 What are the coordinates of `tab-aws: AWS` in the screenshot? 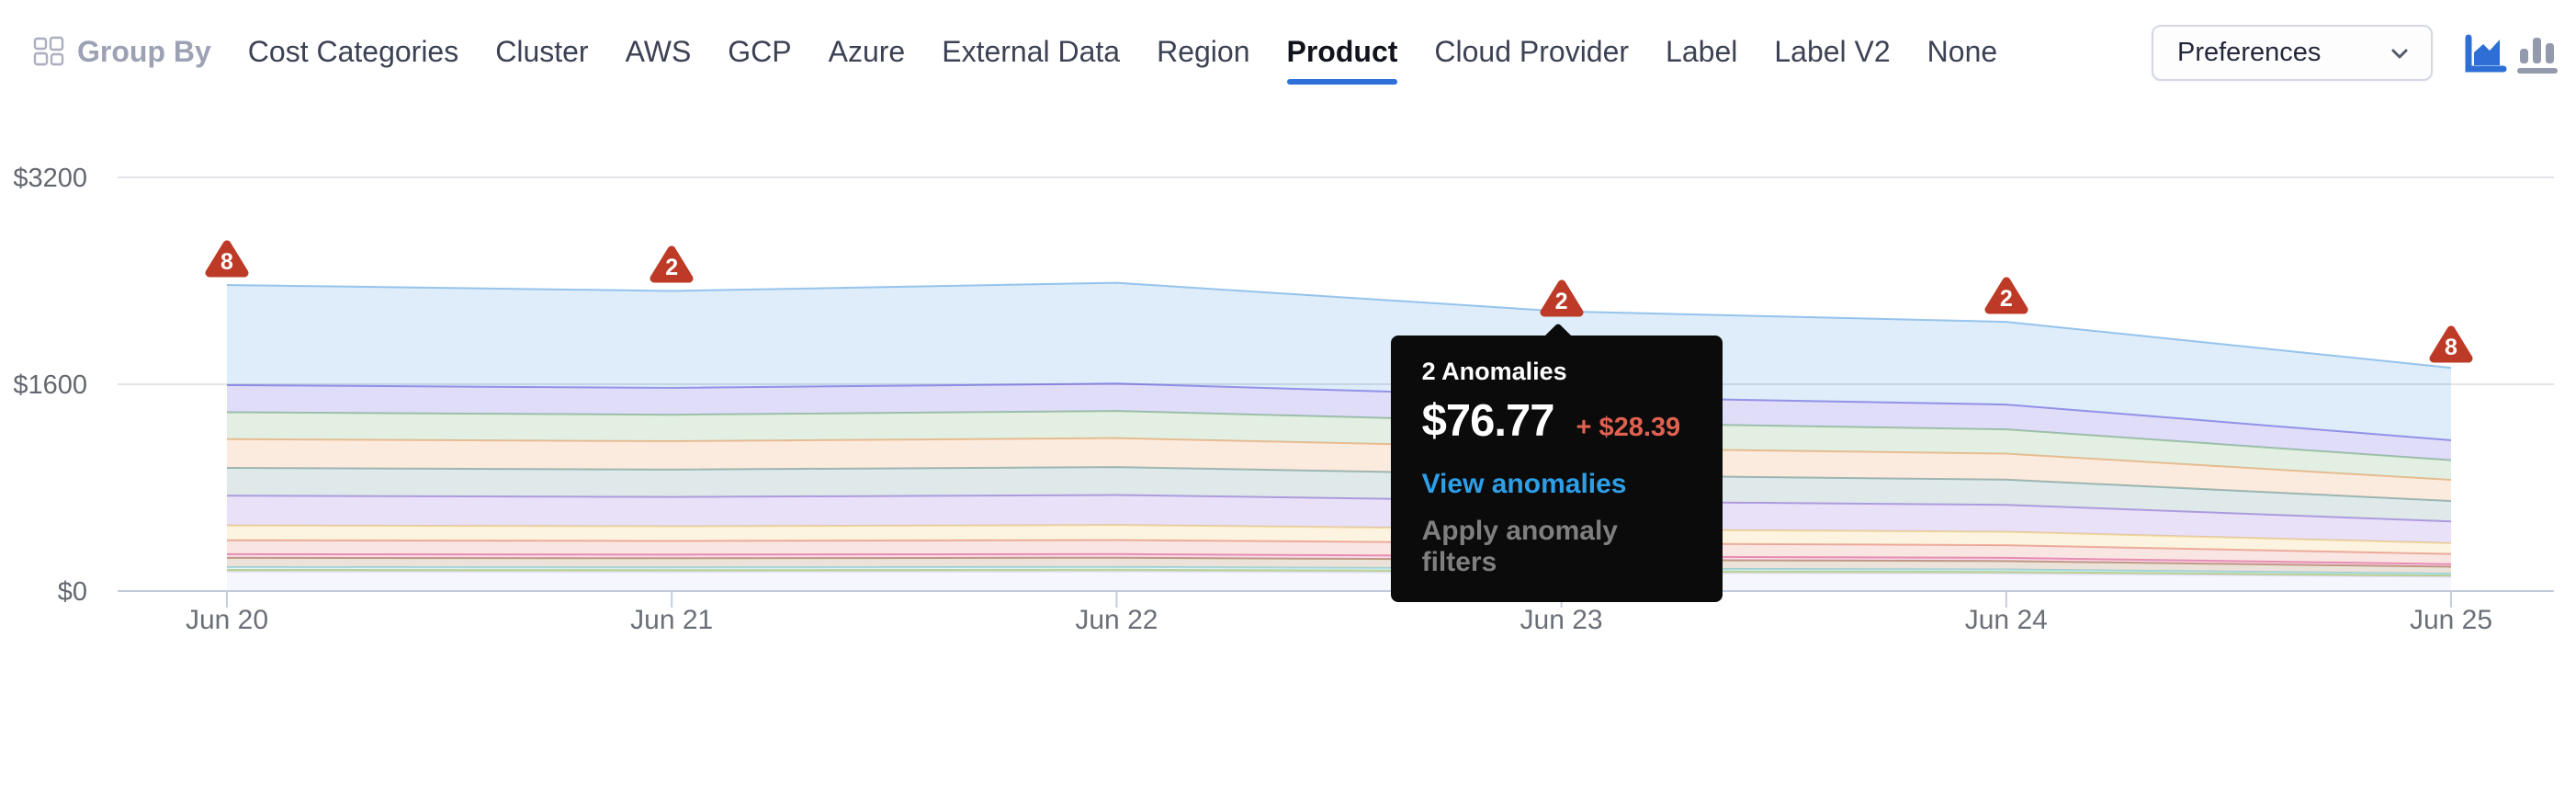 It's located at (658, 51).